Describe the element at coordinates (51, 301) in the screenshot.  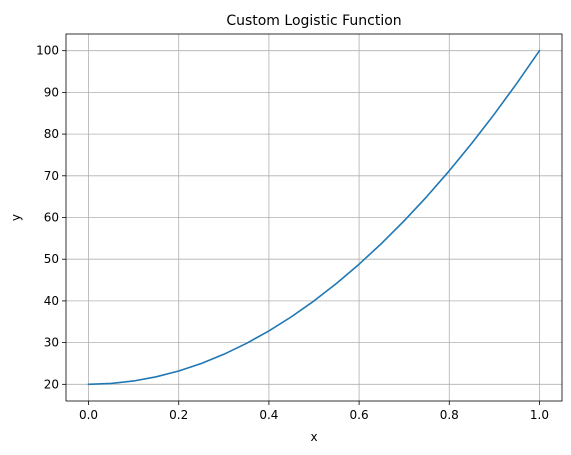
I see `y-tick-label: 40` at that location.